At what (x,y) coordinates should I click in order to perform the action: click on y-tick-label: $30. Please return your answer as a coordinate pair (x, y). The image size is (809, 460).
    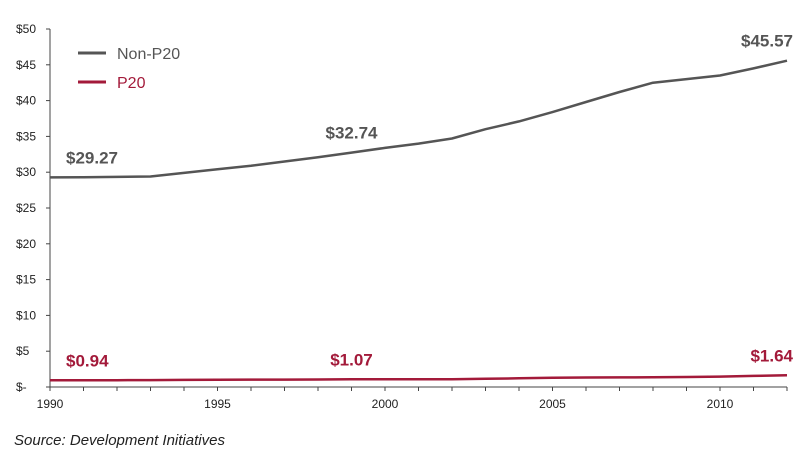
    Looking at the image, I should click on (26, 172).